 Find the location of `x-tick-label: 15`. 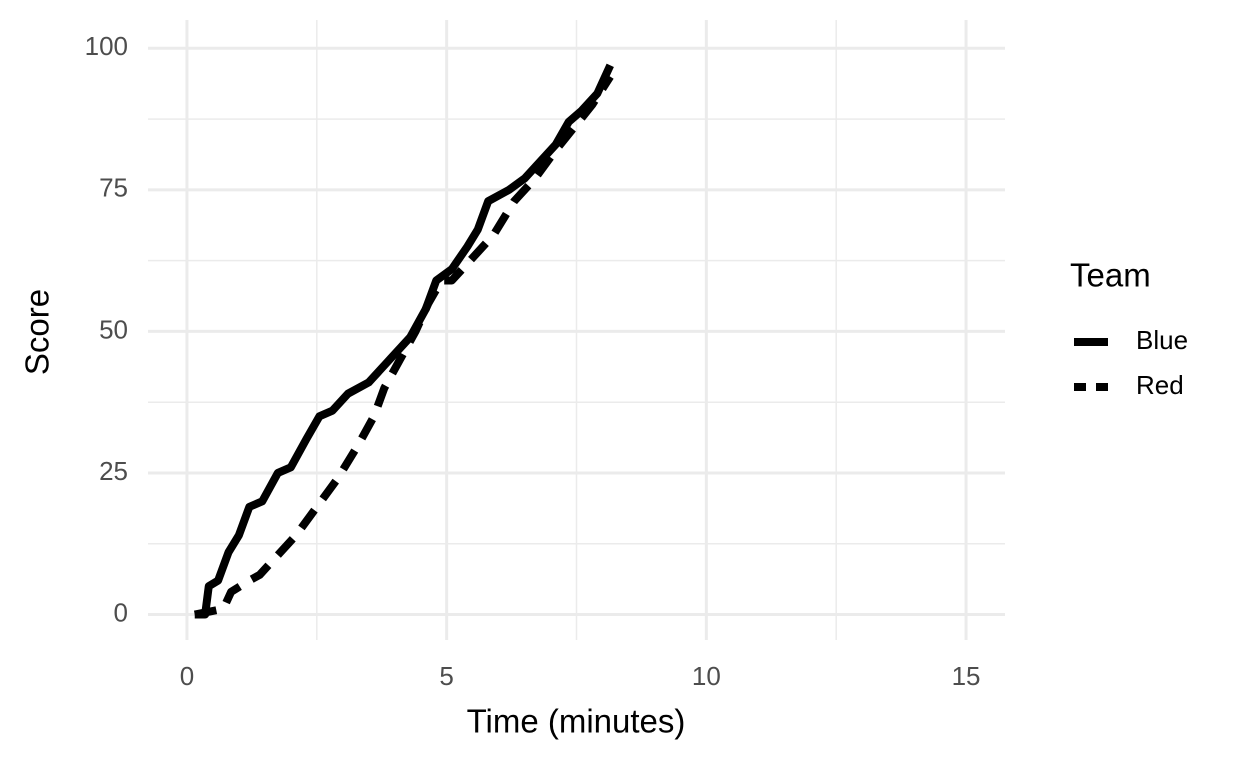

x-tick-label: 15 is located at coordinates (966, 676).